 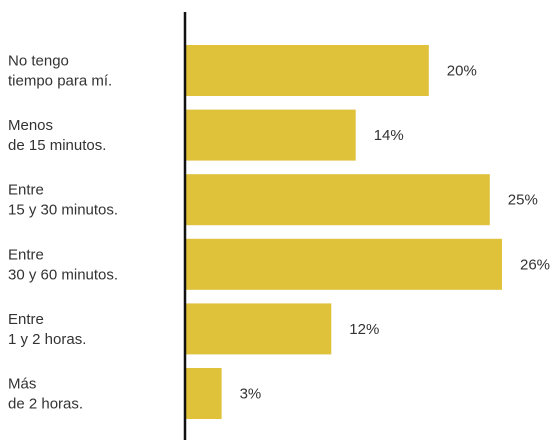 I want to click on category-label-line: Más, so click(x=22, y=384).